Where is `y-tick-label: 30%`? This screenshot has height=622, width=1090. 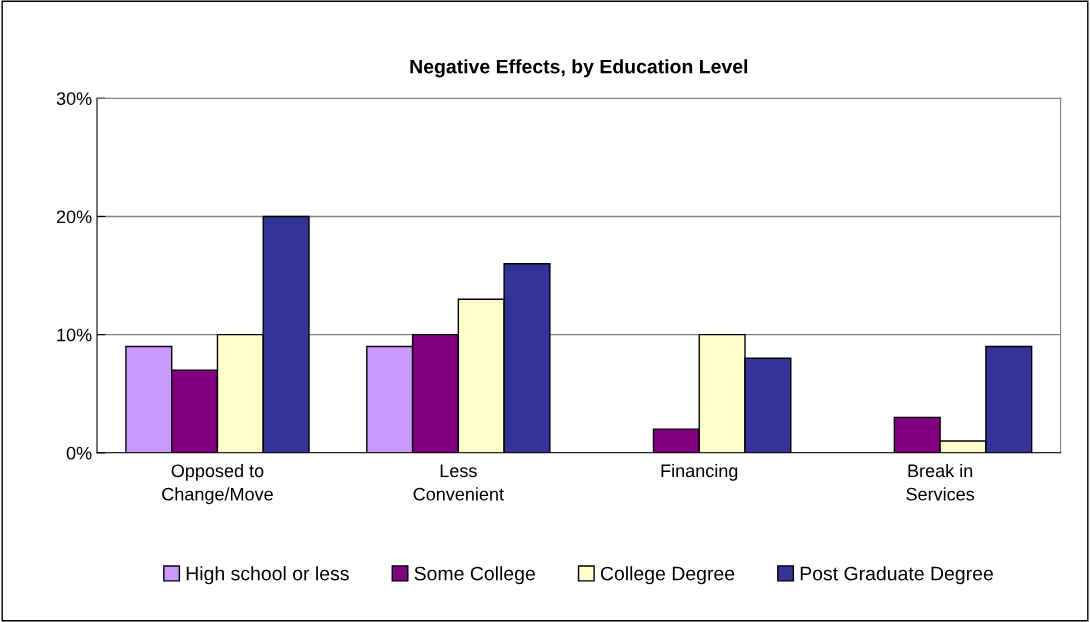 y-tick-label: 30% is located at coordinates (74, 98).